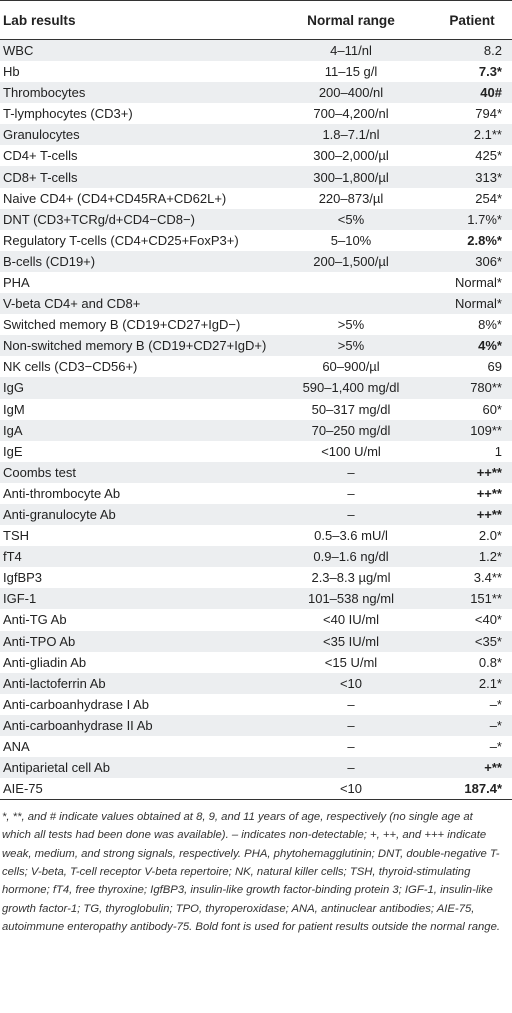  Describe the element at coordinates (135, 219) in the screenshot. I see `lab-name-cell: DNT (CD3+TCRg/d+CD4−CD8−)` at that location.